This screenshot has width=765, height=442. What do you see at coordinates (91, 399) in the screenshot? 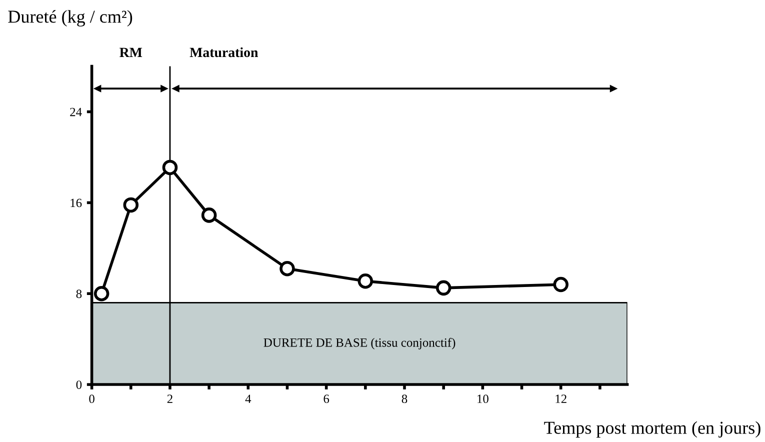
I see `x-tick-label: 0` at bounding box center [91, 399].